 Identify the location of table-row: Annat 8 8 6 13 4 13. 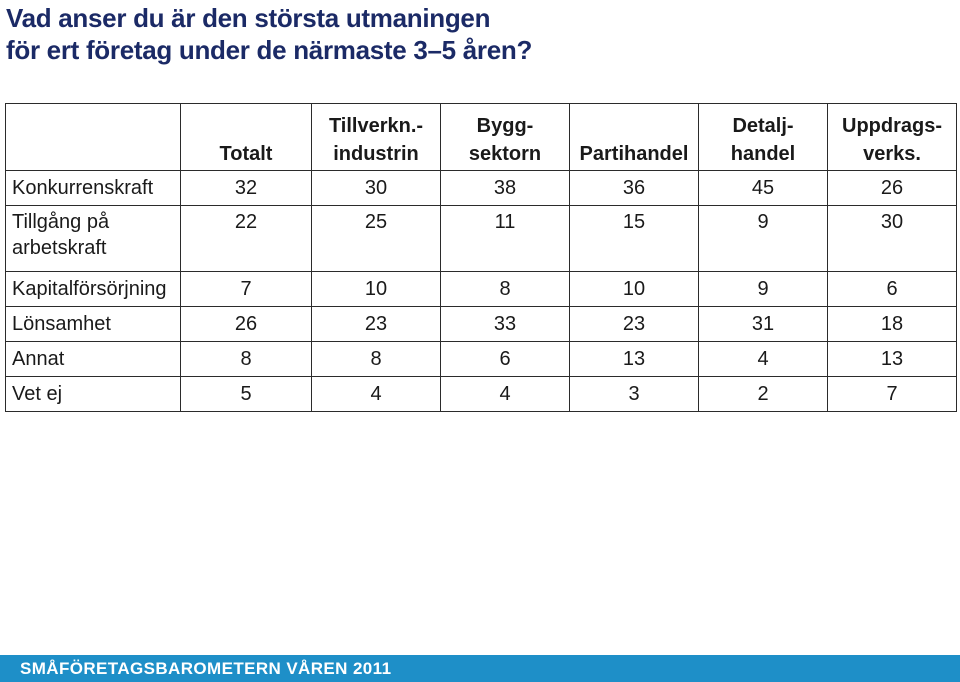
(481, 359).